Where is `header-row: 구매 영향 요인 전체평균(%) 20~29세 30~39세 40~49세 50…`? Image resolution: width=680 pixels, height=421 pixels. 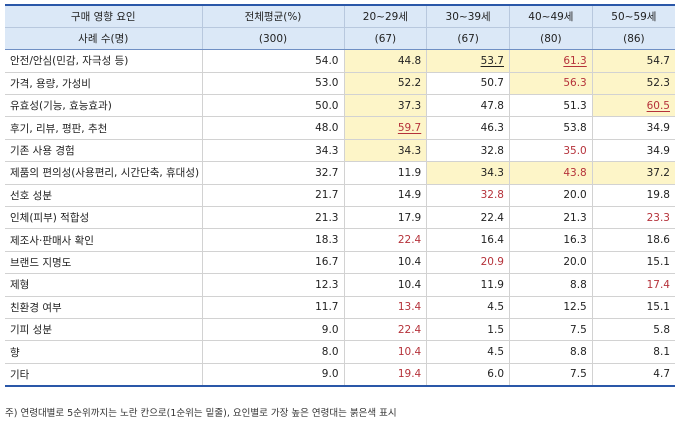 header-row: 구매 영향 요인 전체평균(%) 20~29세 30~39세 40~49세 50… is located at coordinates (340, 15).